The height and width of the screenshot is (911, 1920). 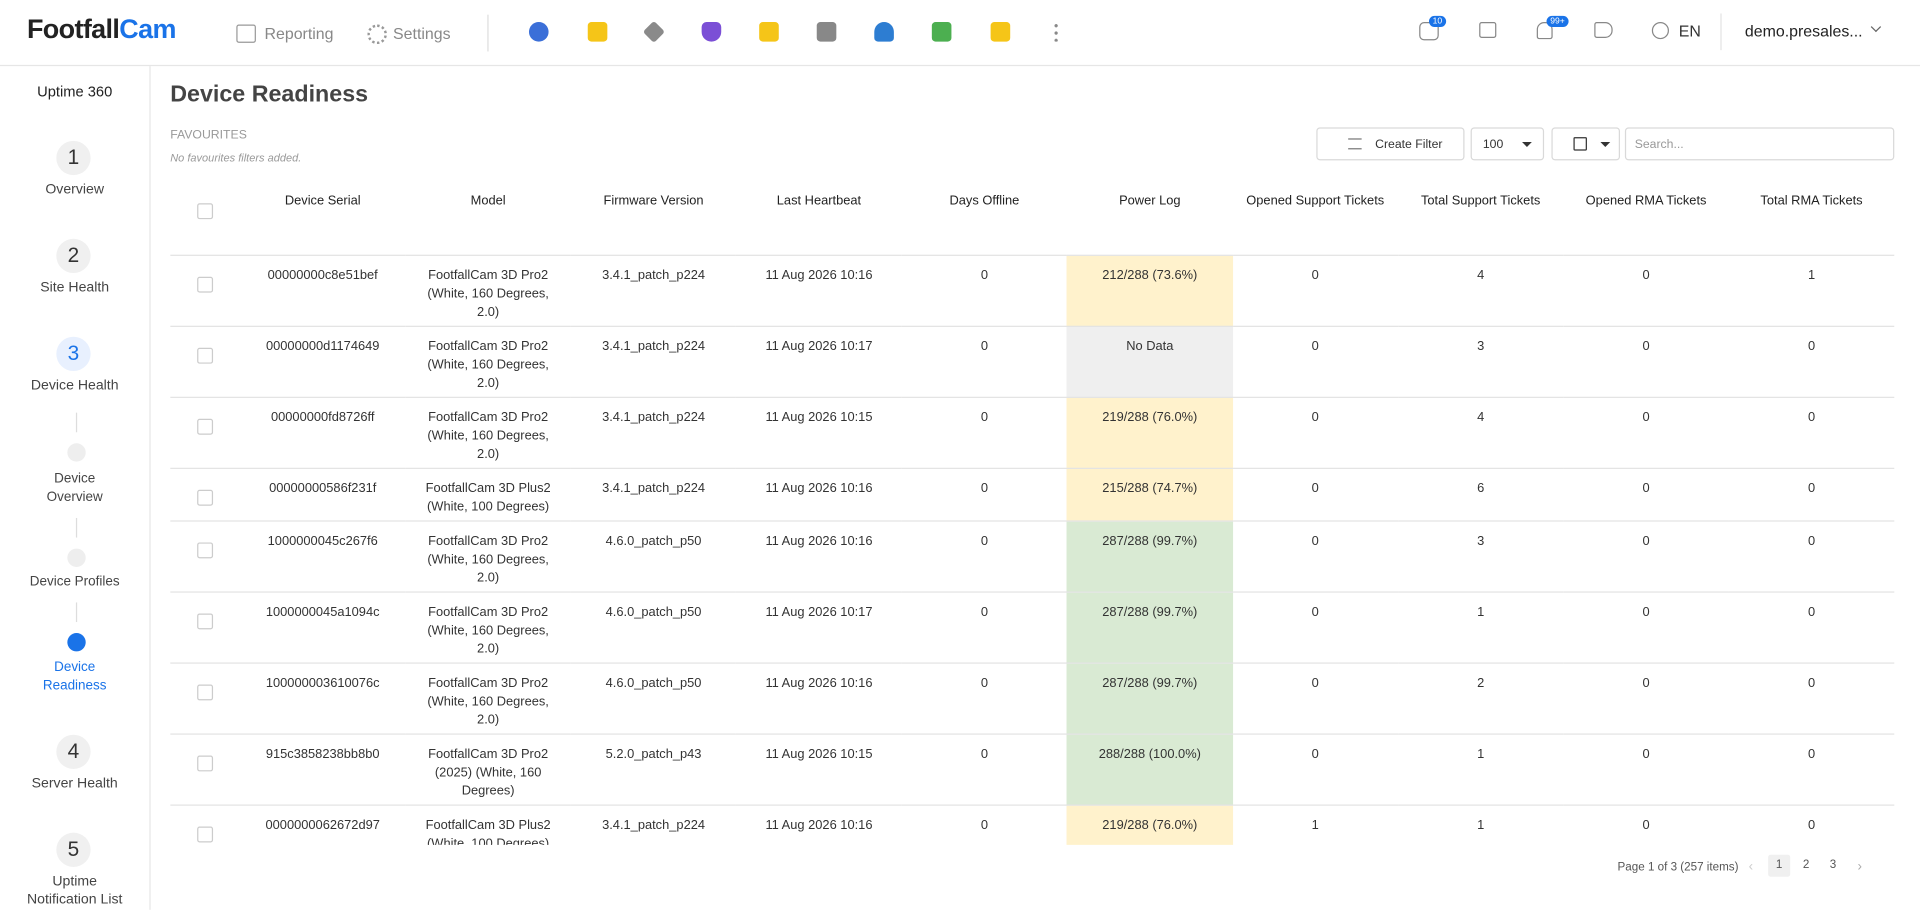 I want to click on nav-item: Settings, so click(x=422, y=33).